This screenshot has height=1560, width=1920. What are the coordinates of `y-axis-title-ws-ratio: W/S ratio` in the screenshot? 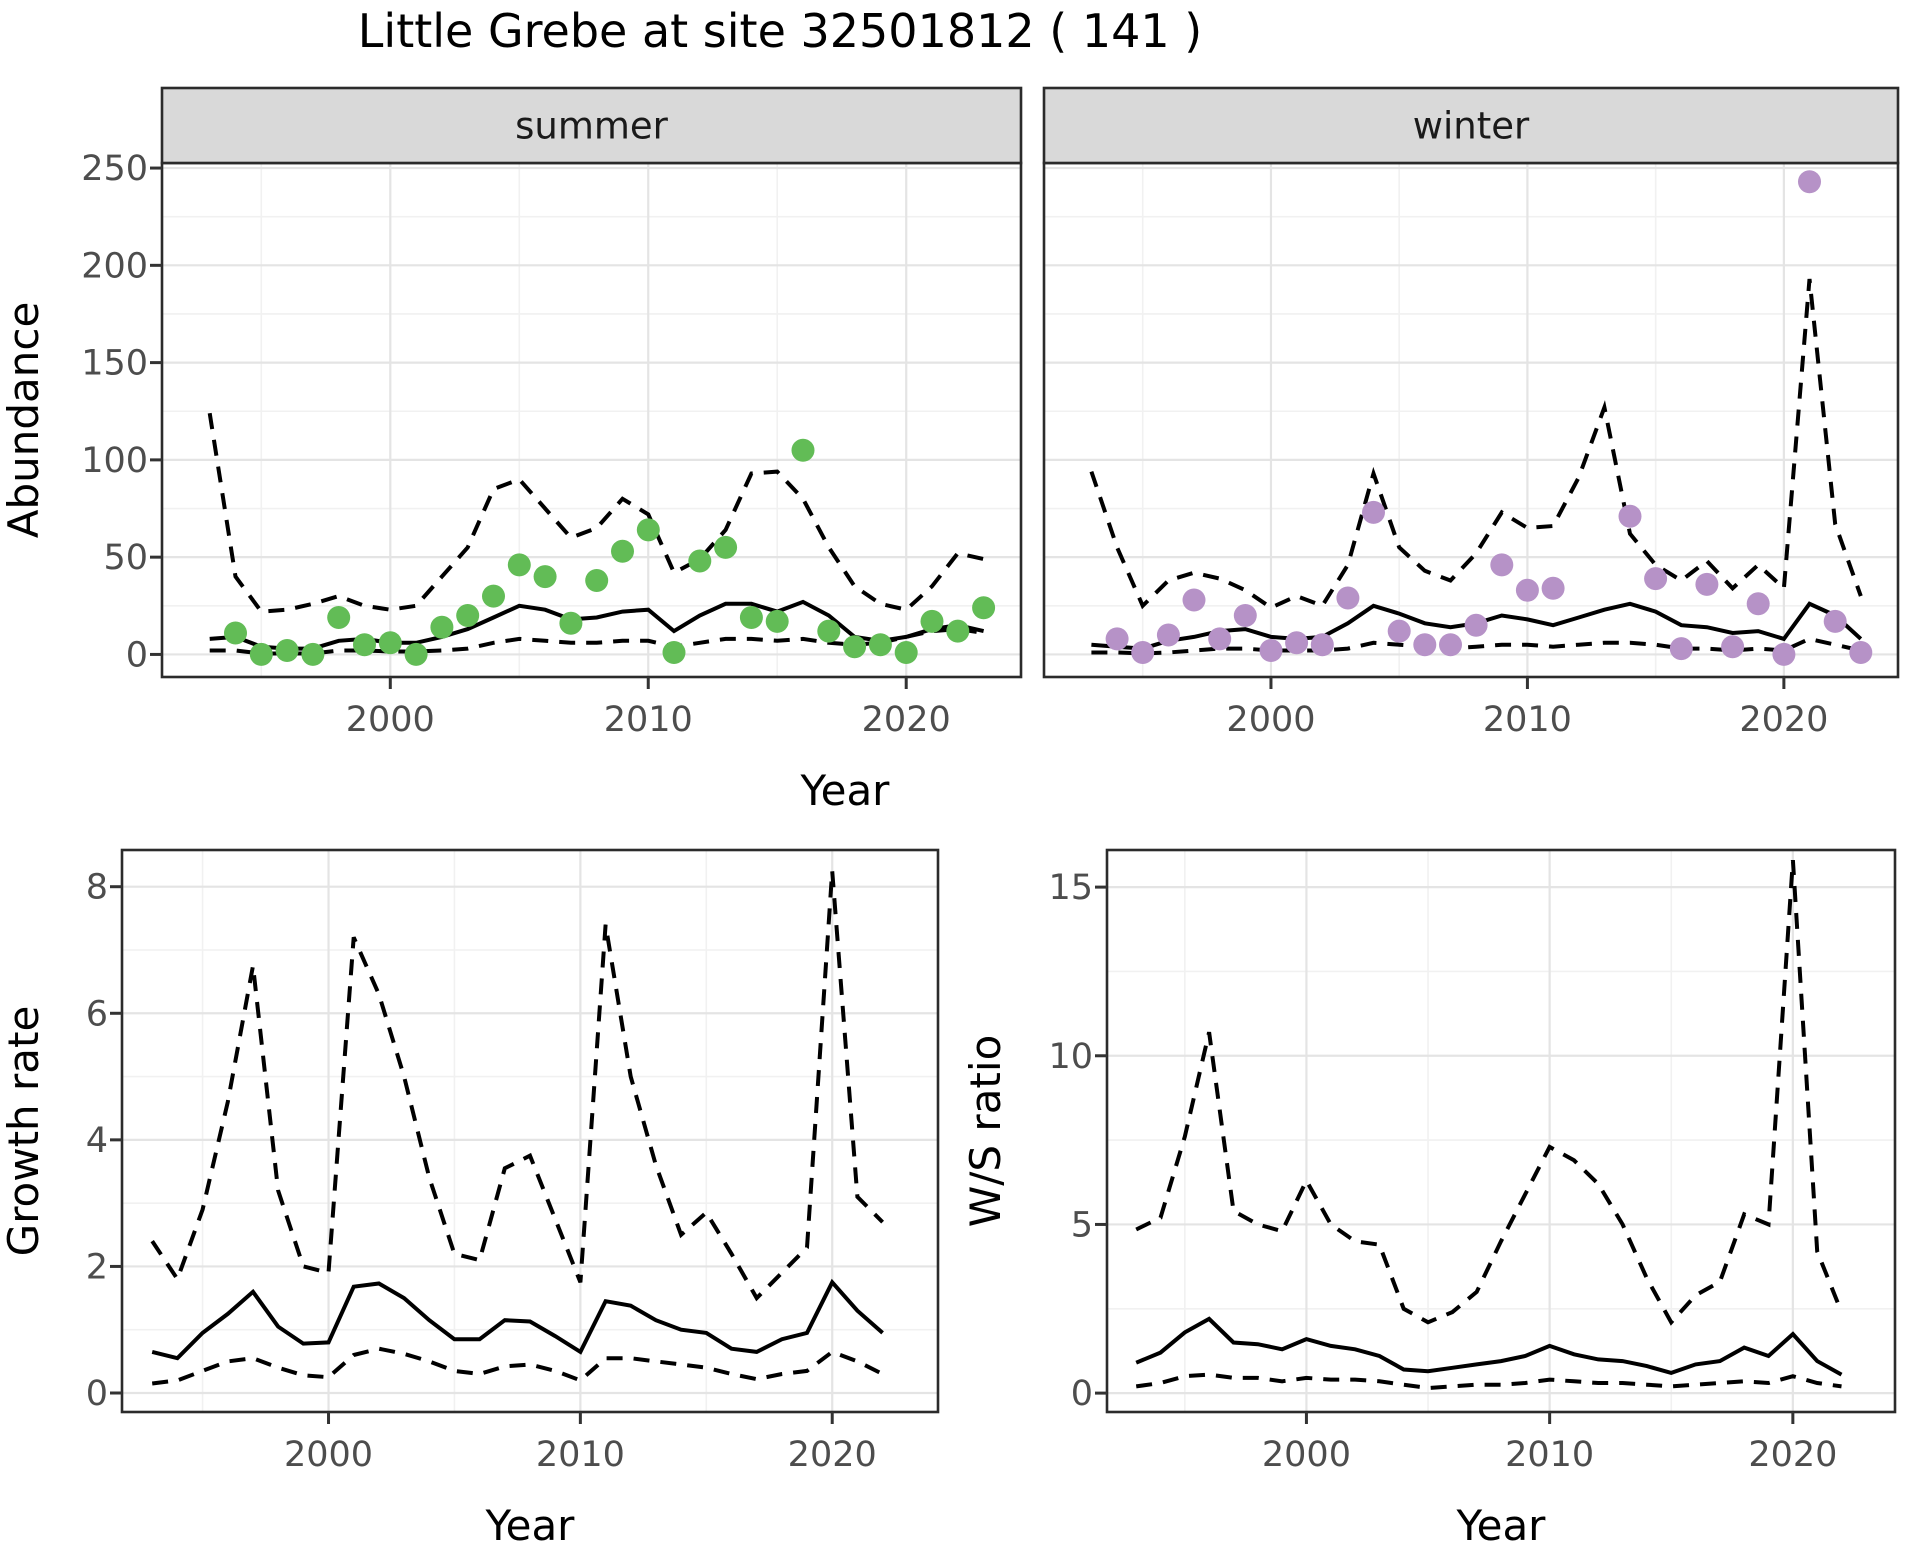 It's located at (985, 1131).